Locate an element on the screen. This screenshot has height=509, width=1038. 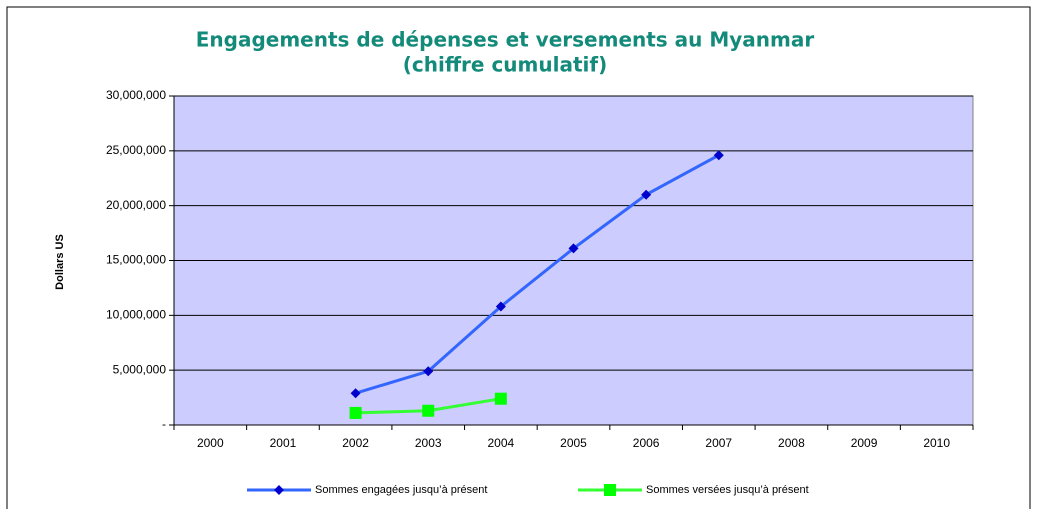
y-tick-label: - is located at coordinates (164, 424).